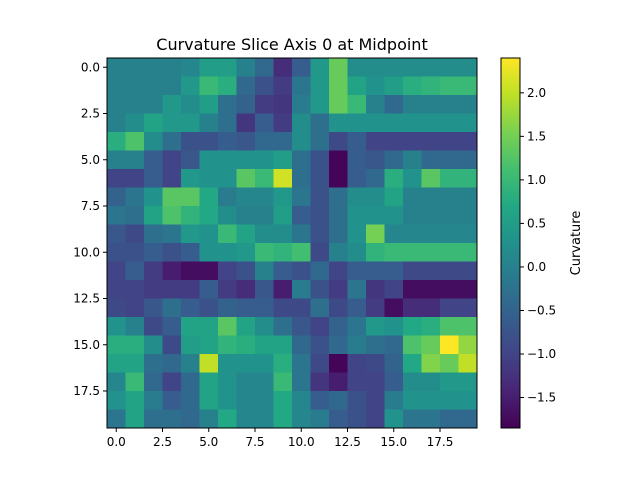  Describe the element at coordinates (116, 442) in the screenshot. I see `x-tick-label: 0.0` at that location.